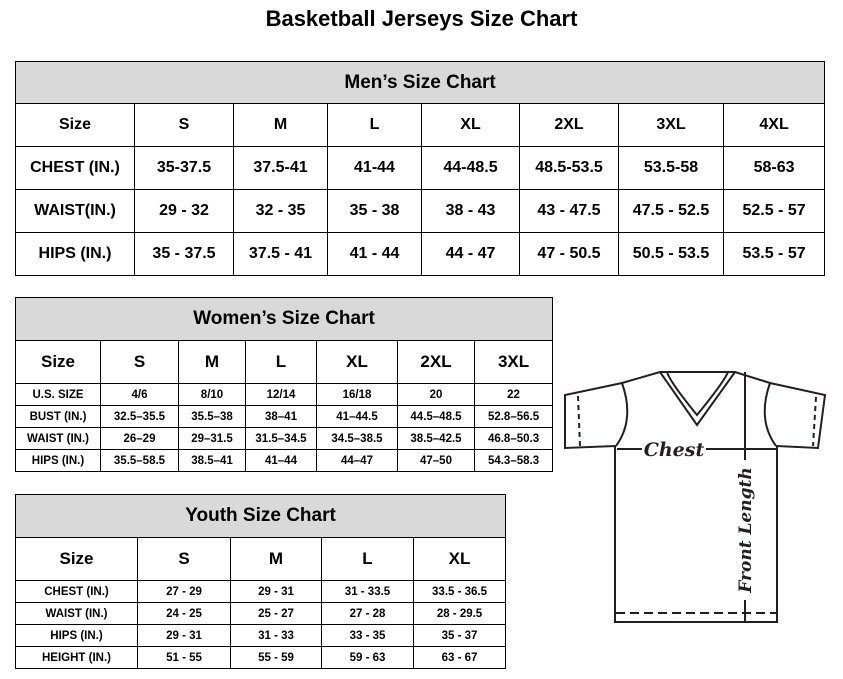 This screenshot has height=679, width=843. I want to click on table-cell: 8/10, so click(212, 394).